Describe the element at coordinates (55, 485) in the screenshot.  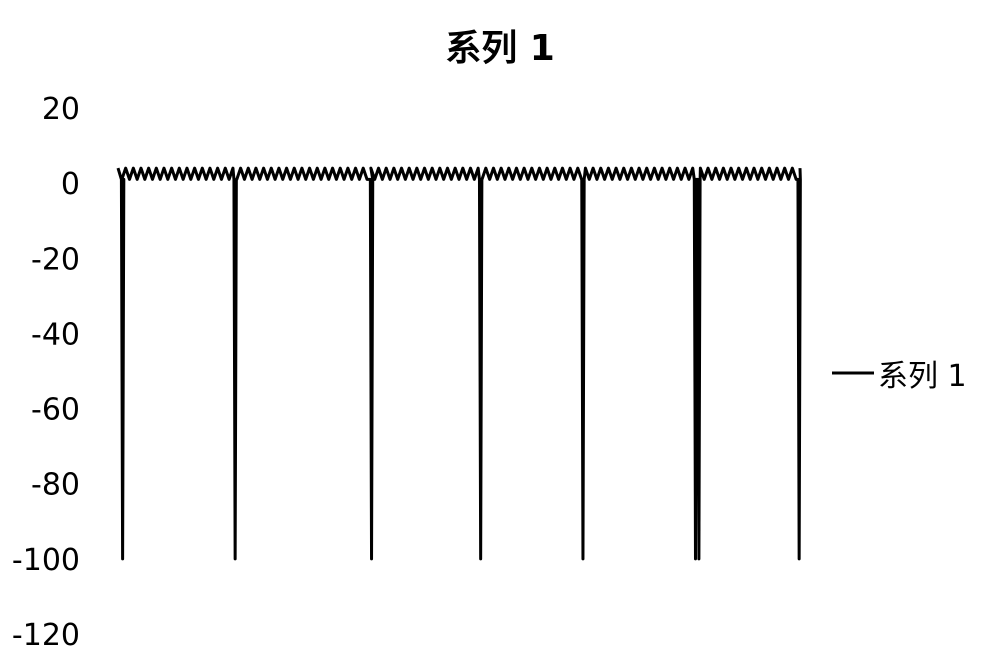
I see `y-tick-label: -80` at that location.